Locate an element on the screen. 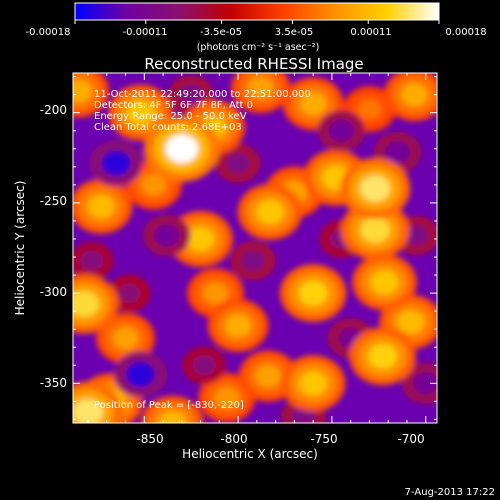 This screenshot has width=500, height=500. colorbar-ticks is located at coordinates (257, 22).